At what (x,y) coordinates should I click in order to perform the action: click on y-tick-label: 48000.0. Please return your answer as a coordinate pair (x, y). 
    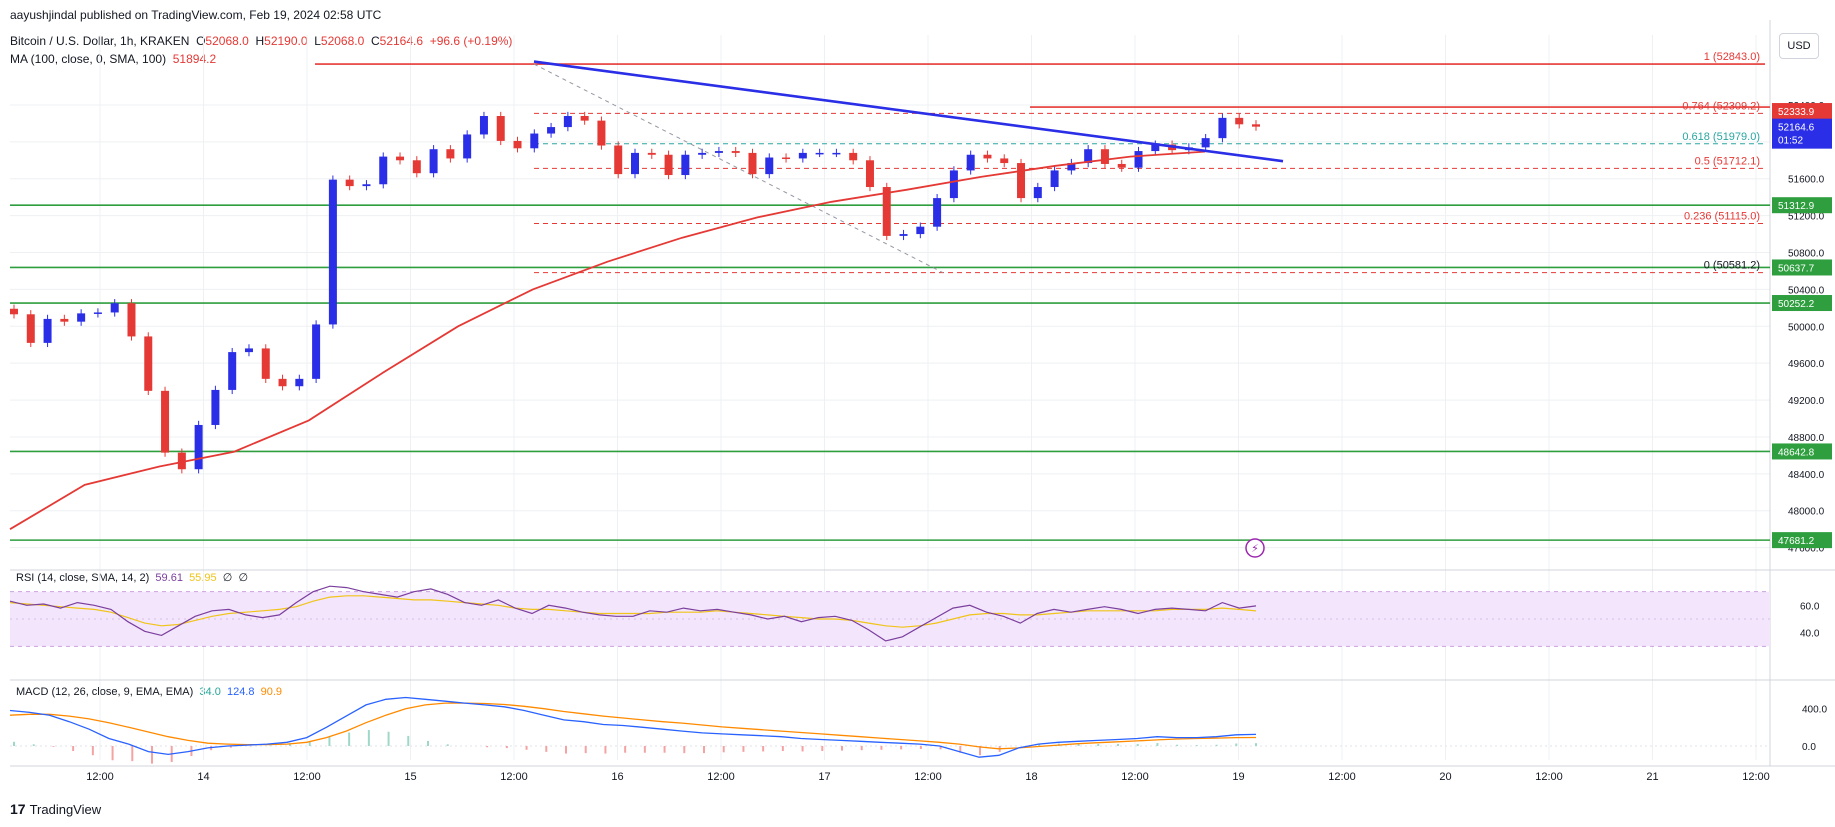
    Looking at the image, I should click on (1806, 512).